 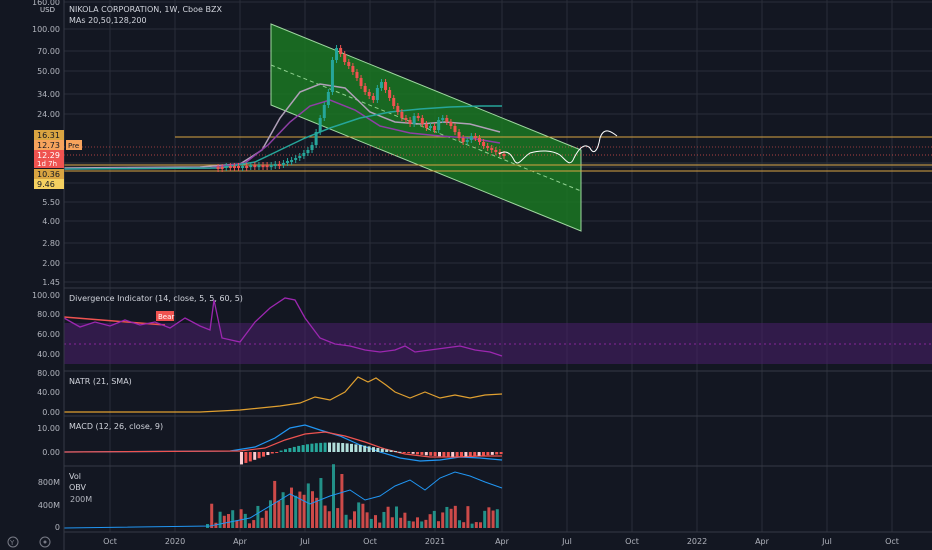 What do you see at coordinates (558, 147) in the screenshot?
I see `projected-path-drawing` at bounding box center [558, 147].